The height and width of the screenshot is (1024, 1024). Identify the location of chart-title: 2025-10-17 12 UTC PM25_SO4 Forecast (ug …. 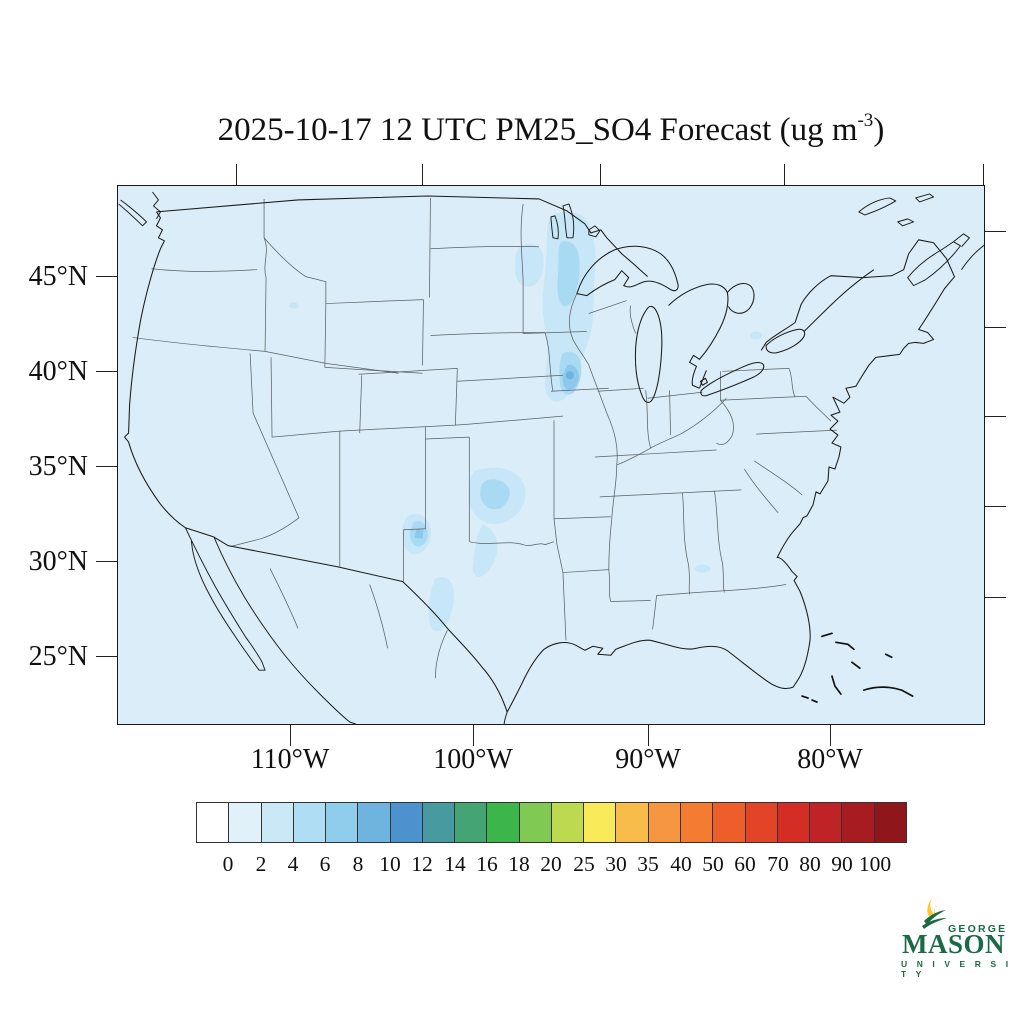
(551, 129).